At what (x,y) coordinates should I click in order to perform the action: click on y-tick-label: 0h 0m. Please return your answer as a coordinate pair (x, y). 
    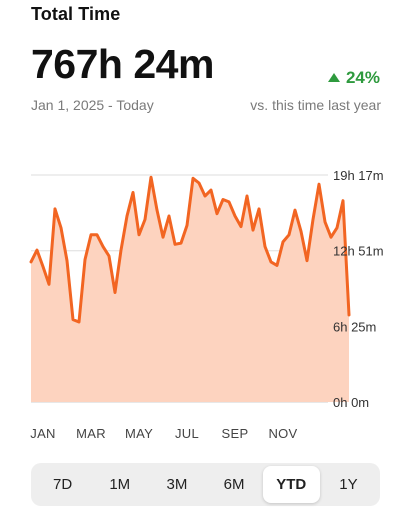
    Looking at the image, I should click on (351, 402).